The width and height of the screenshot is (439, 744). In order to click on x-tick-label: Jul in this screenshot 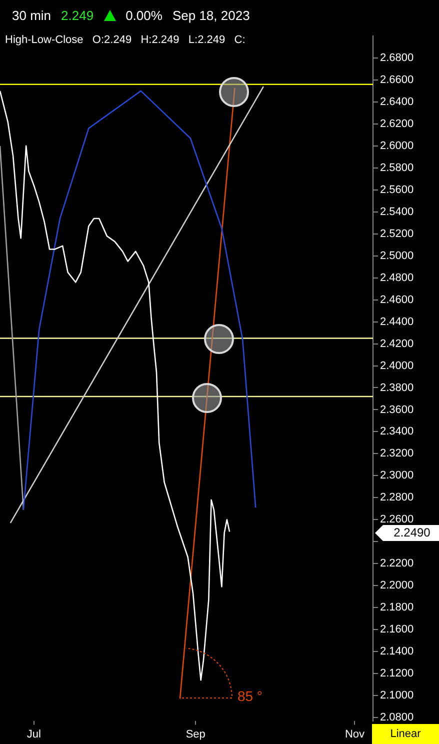, I will do `click(33, 734)`.